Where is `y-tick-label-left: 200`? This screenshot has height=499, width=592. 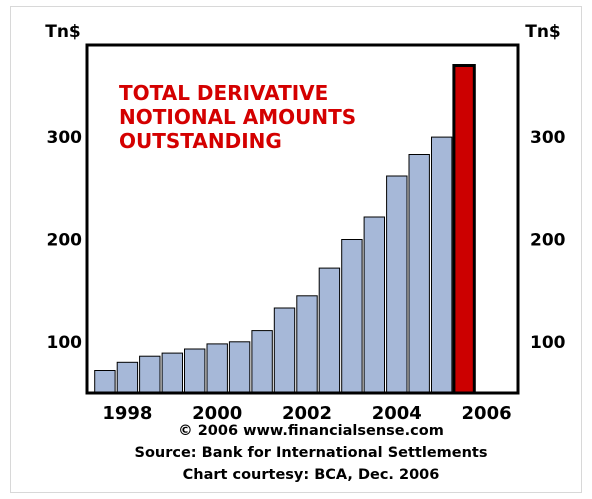 y-tick-label-left: 200 is located at coordinates (65, 241).